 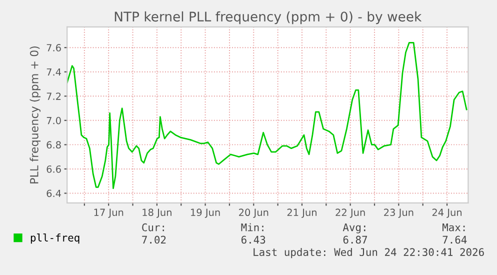 What do you see at coordinates (53, 96) in the screenshot?
I see `y-tick-label: 7.2` at bounding box center [53, 96].